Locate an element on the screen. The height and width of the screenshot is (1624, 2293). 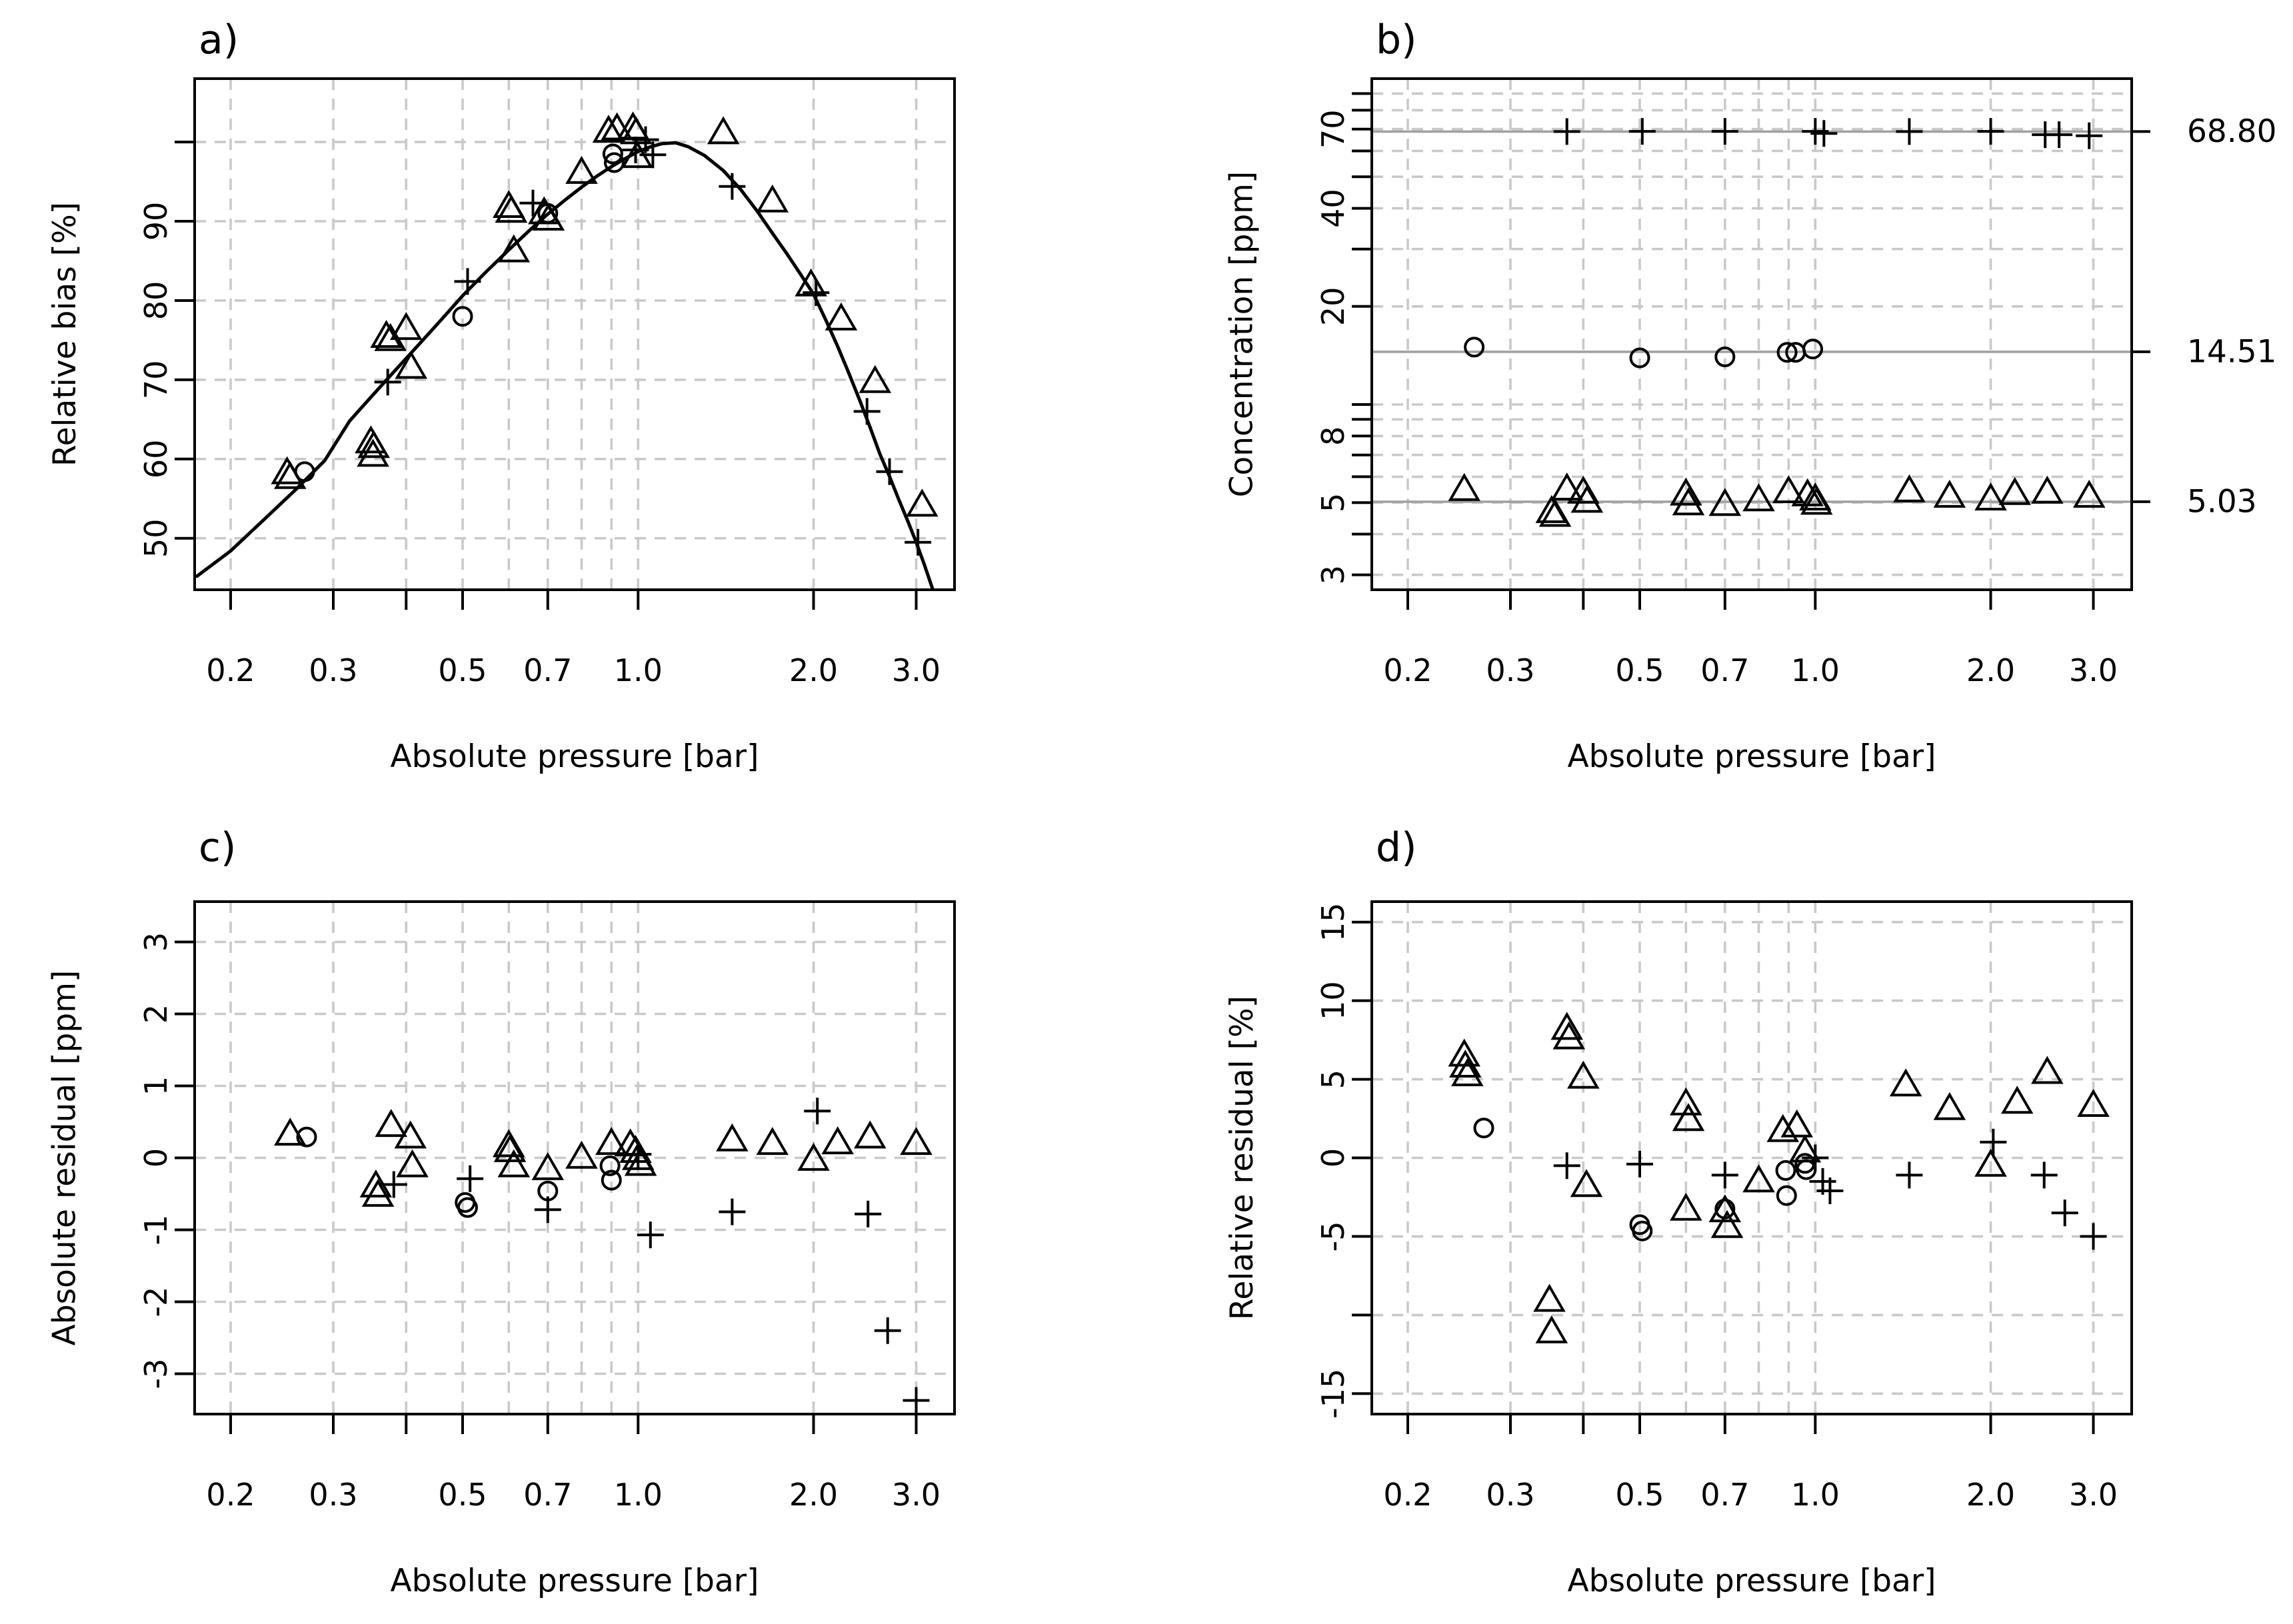
y-tick-label: 0 is located at coordinates (1333, 1158).